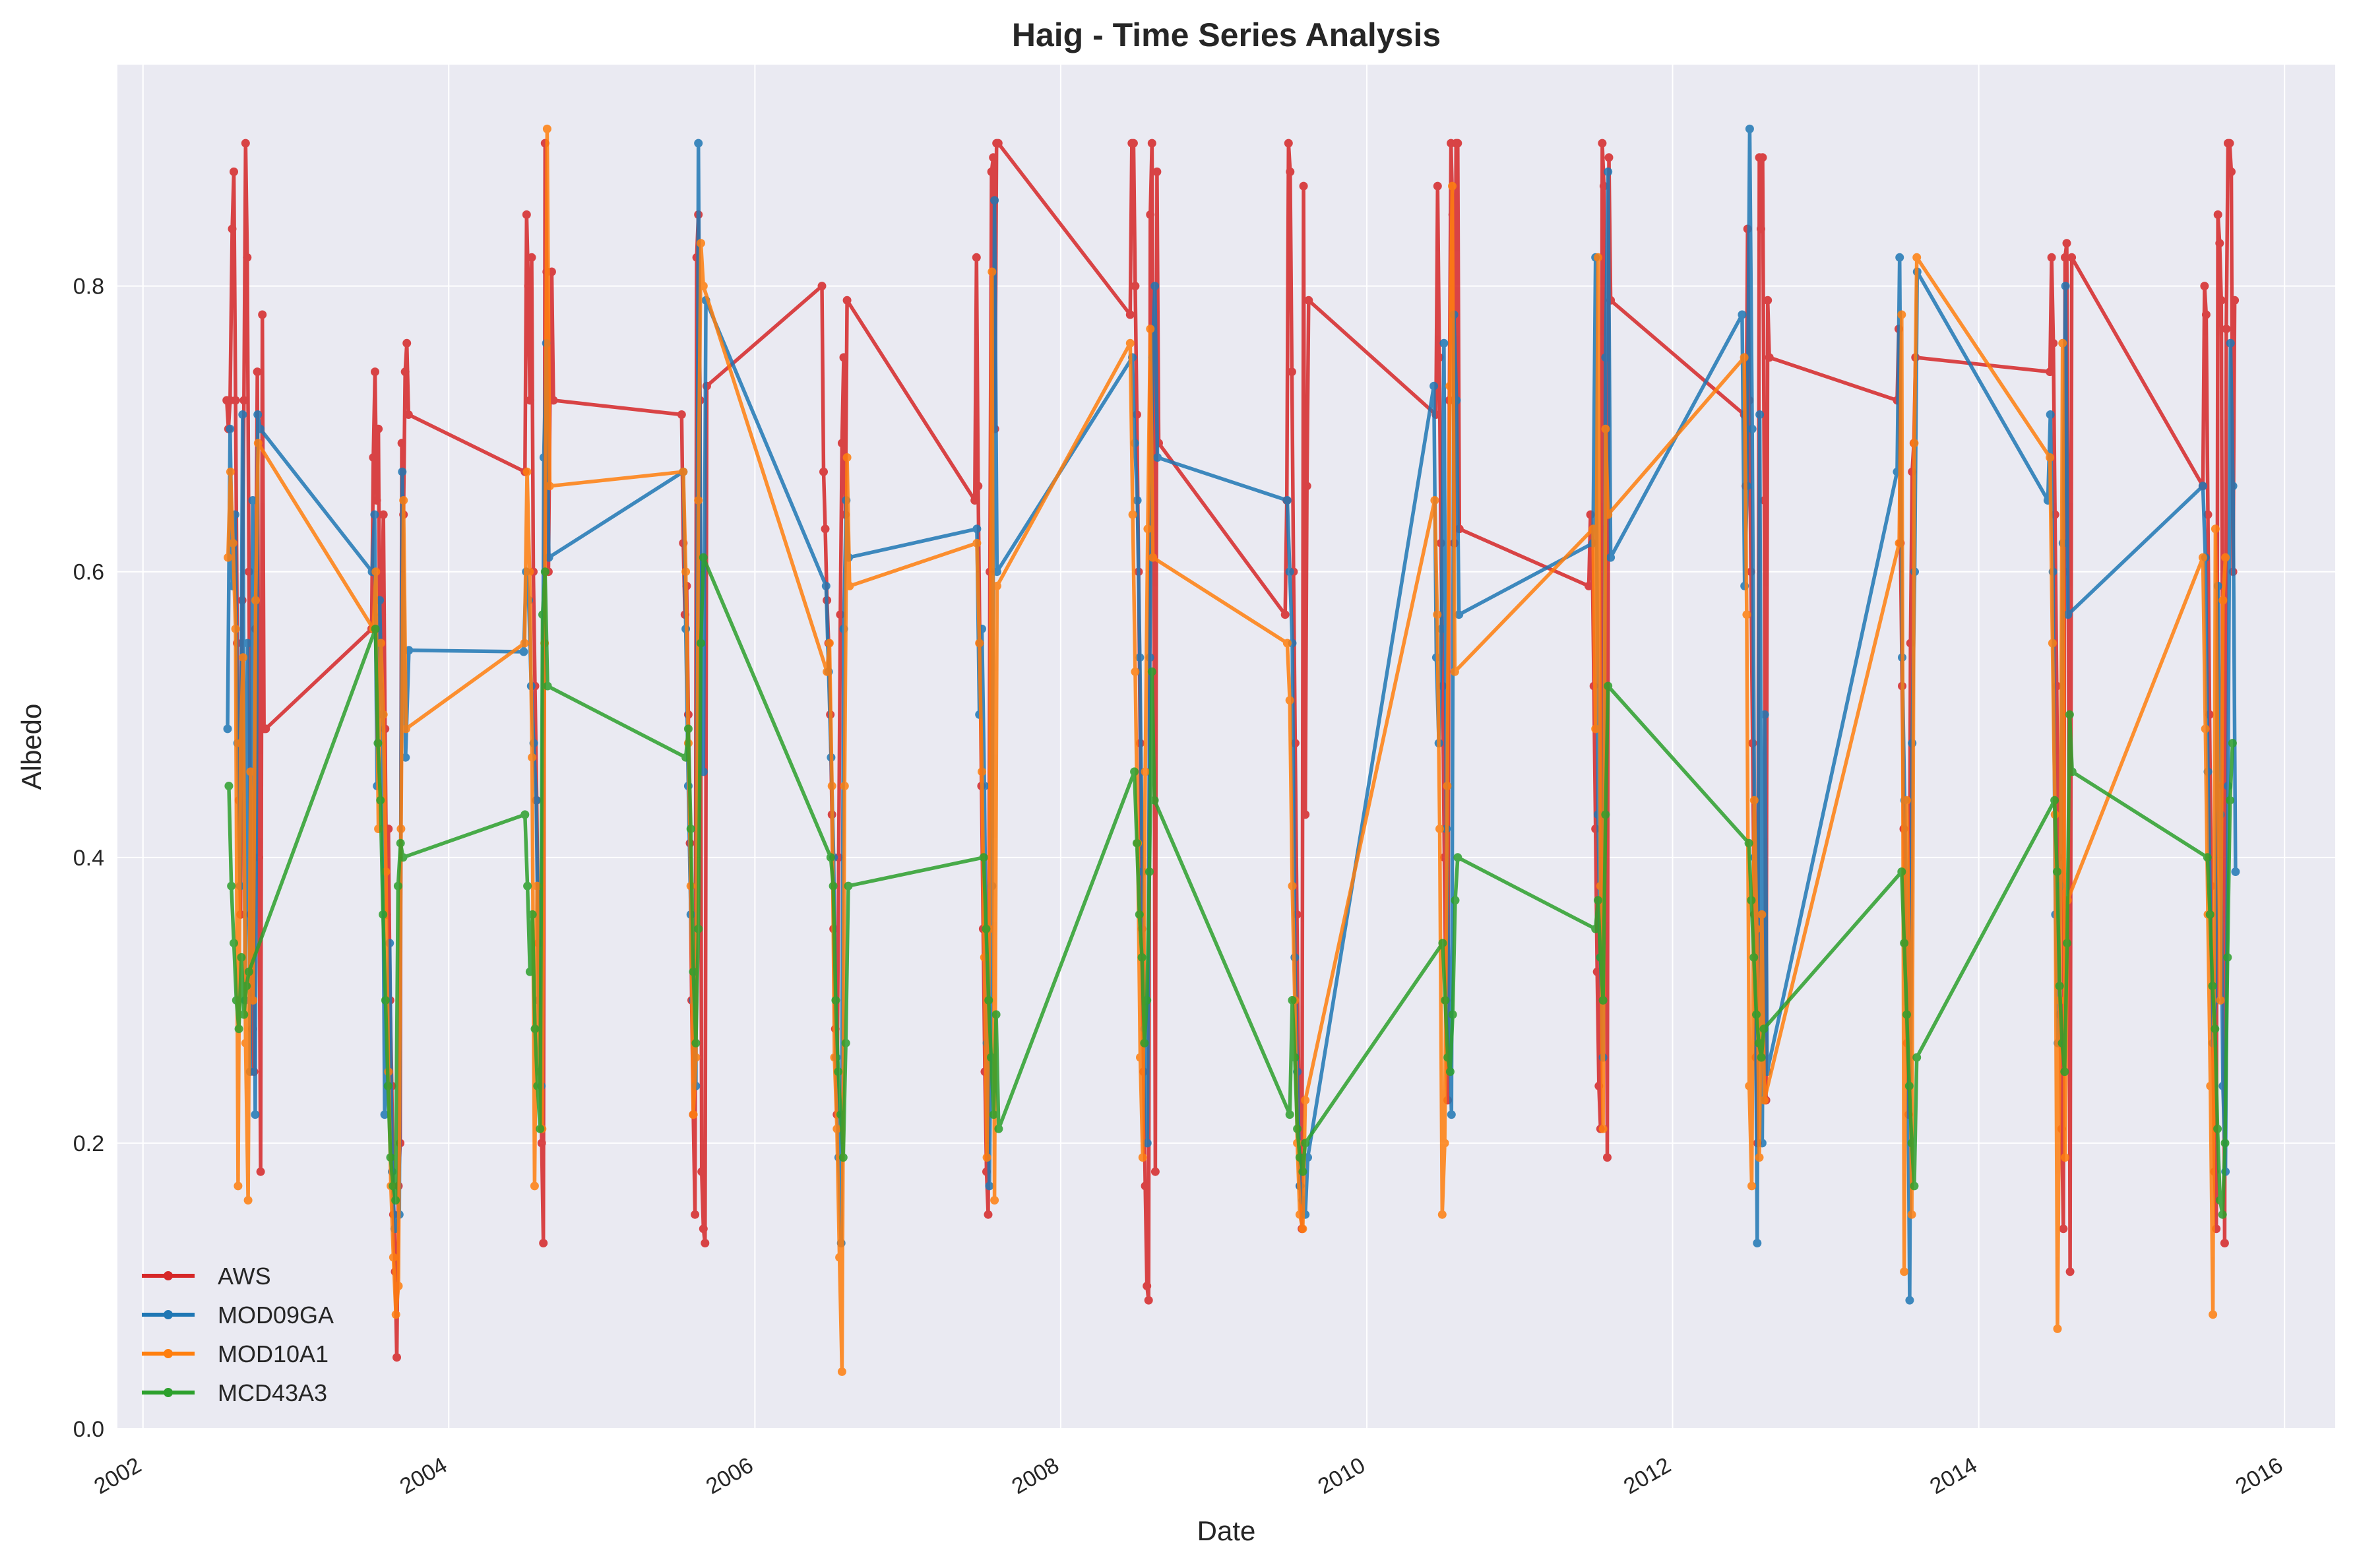 This screenshot has width=2355, height=1568. What do you see at coordinates (235, 1392) in the screenshot?
I see `legend-entry-mcd43a3: MCD43A3` at bounding box center [235, 1392].